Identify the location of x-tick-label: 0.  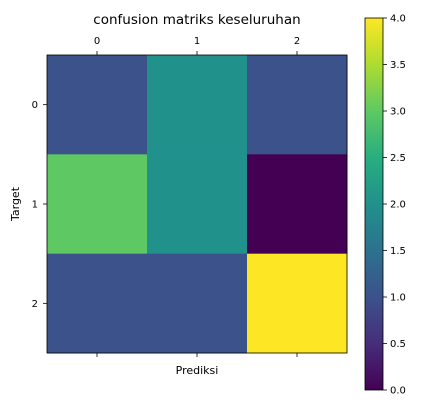
(97, 41).